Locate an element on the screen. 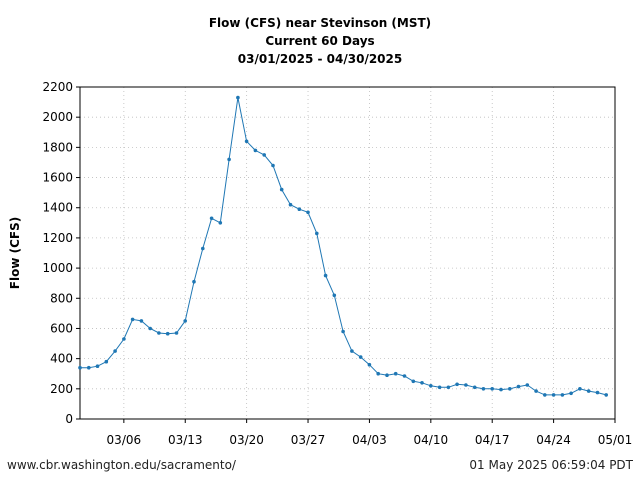 Image resolution: width=640 pixels, height=480 pixels. y-tick-label: 1400 is located at coordinates (57, 208).